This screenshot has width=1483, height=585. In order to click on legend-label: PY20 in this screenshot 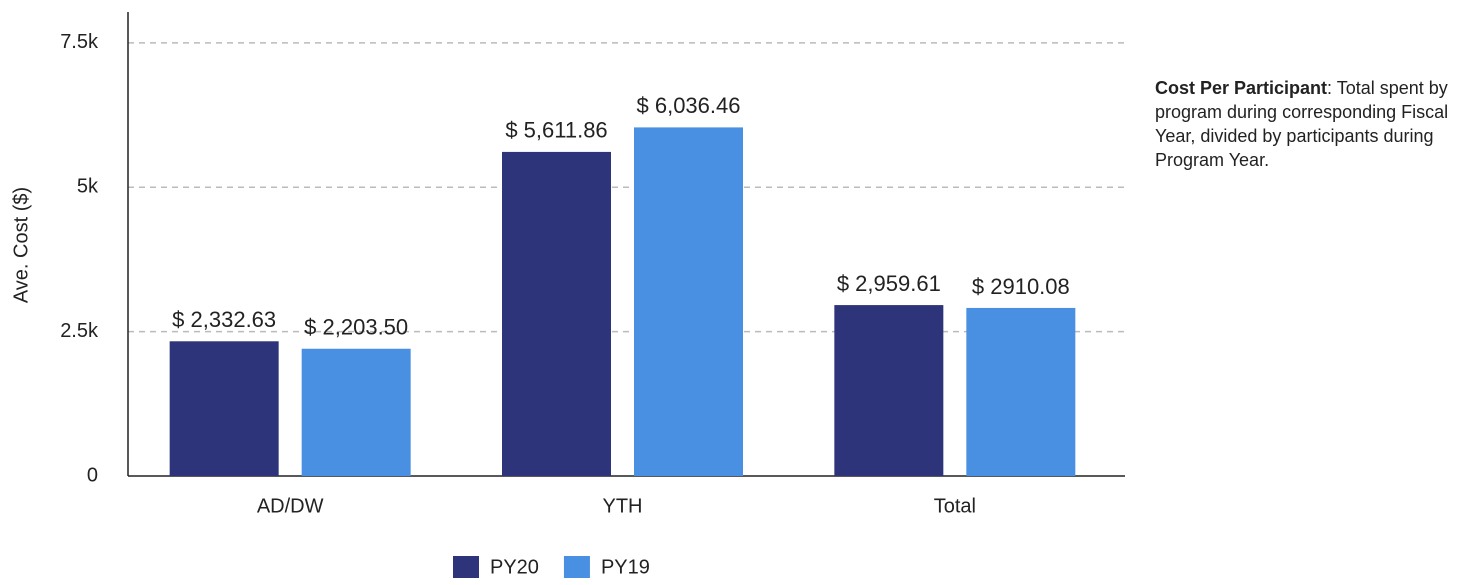, I will do `click(514, 567)`.